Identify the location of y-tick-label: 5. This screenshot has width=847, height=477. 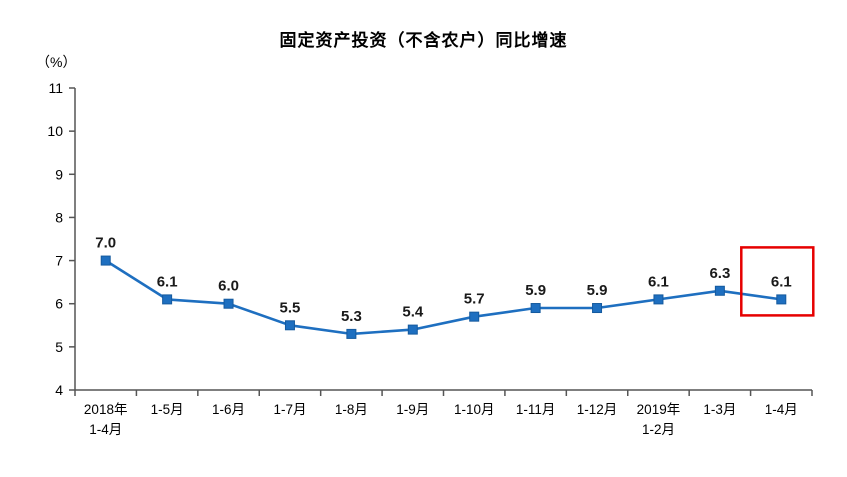
(59, 347).